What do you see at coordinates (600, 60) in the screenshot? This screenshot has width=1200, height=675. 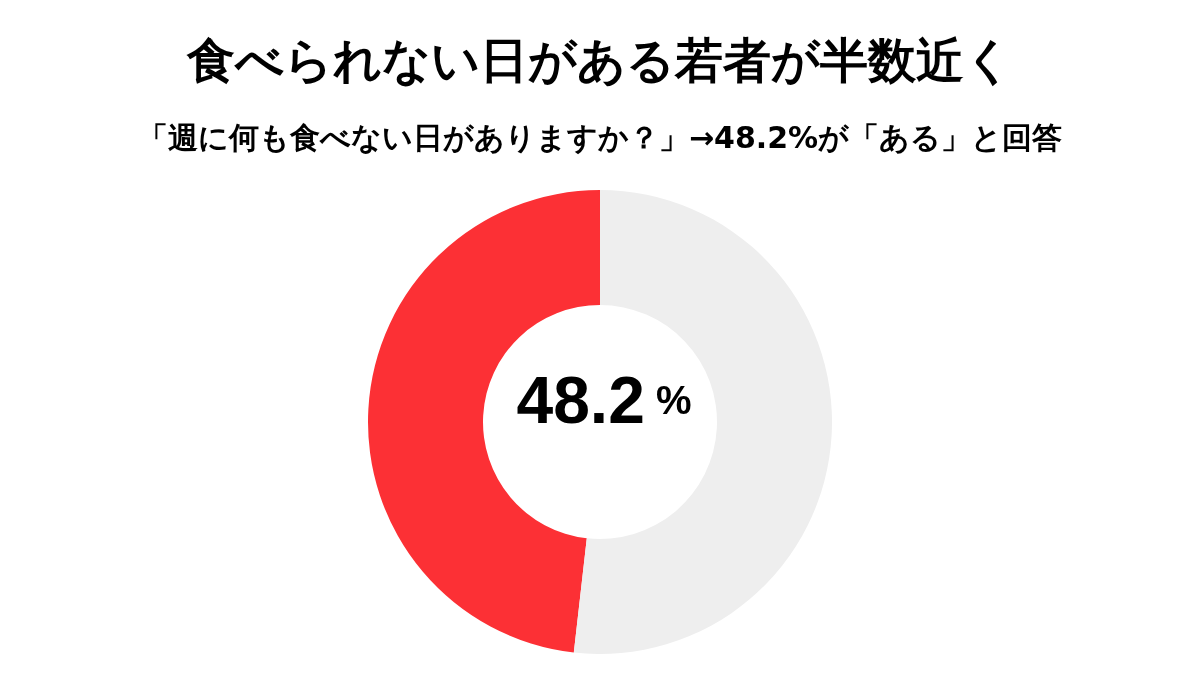 I see `chart-title: 食べられない日がある若者が半数近く` at bounding box center [600, 60].